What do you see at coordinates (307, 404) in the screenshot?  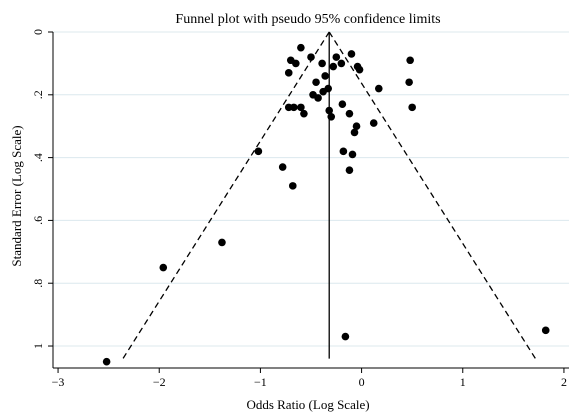 I see `x-axis-label: Odds Ratio (Log Scale)` at bounding box center [307, 404].